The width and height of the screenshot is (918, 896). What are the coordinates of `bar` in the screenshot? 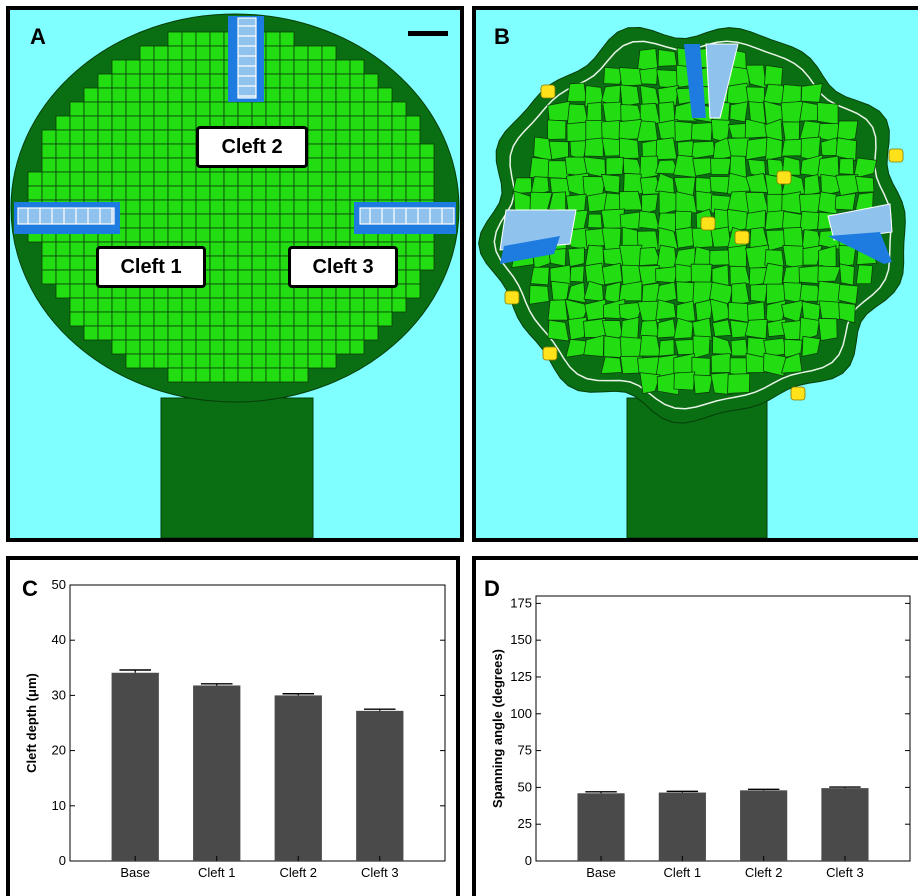 It's located at (845, 824).